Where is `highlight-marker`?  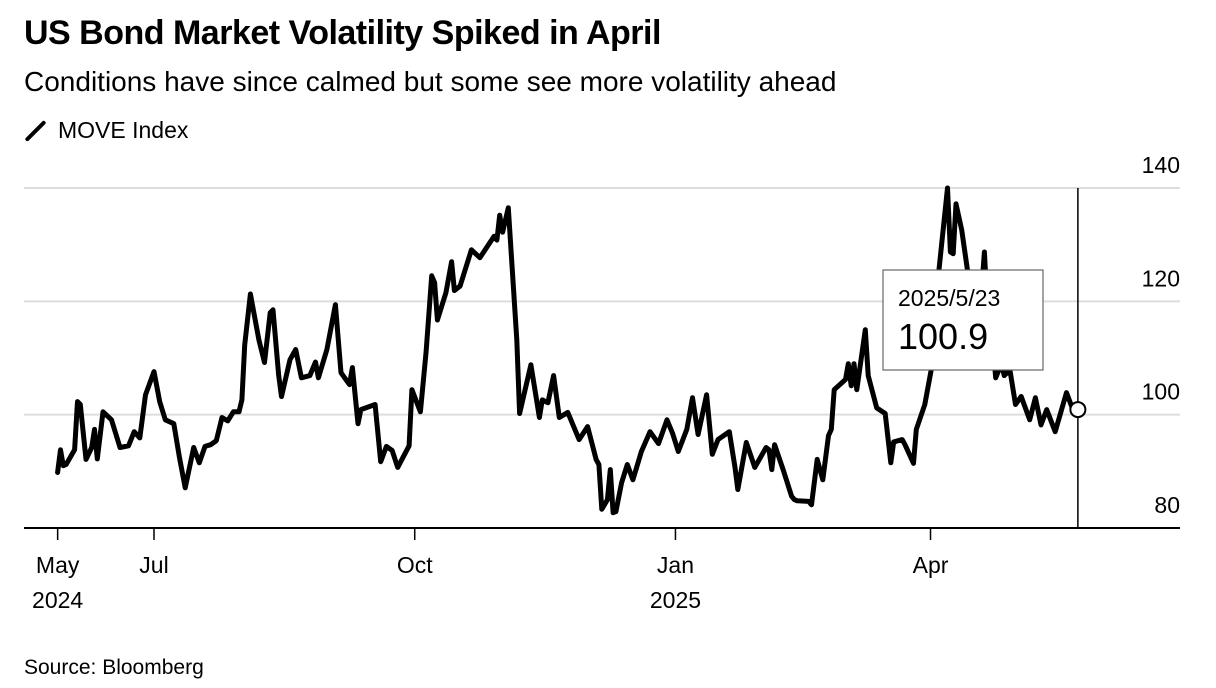
highlight-marker is located at coordinates (1078, 410).